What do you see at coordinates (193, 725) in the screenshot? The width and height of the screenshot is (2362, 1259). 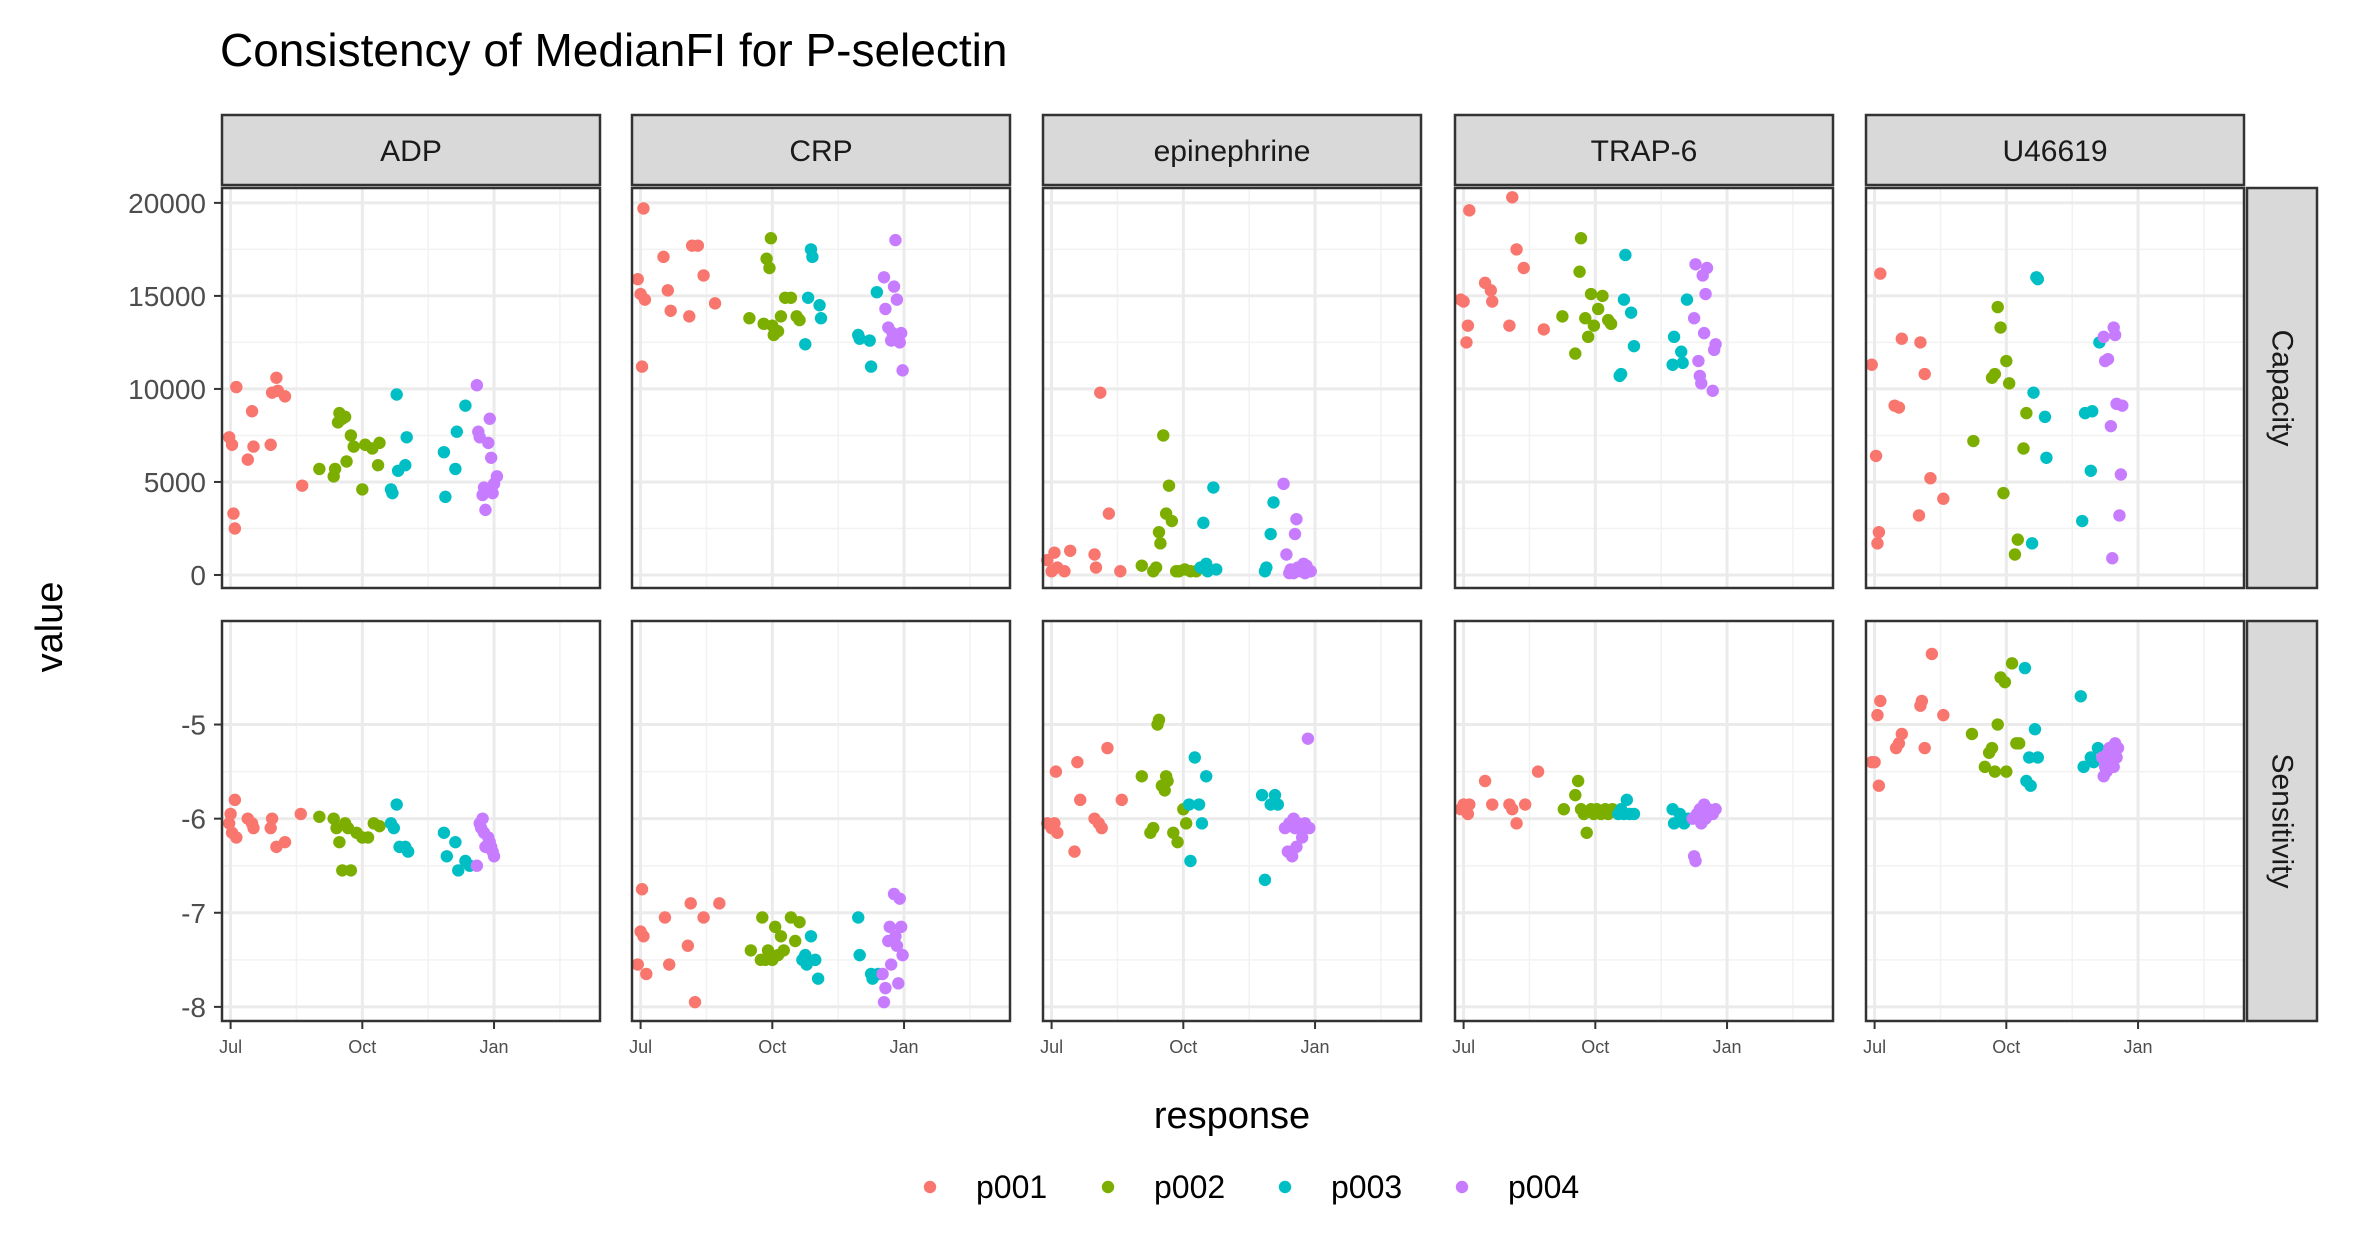 I see `y-tick-label: -5` at bounding box center [193, 725].